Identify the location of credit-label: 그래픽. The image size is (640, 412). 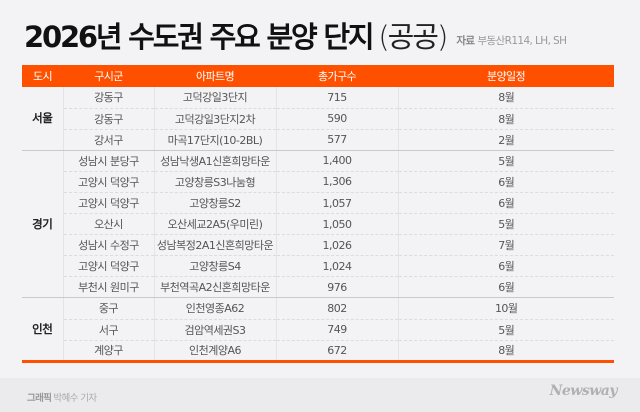
(39, 398).